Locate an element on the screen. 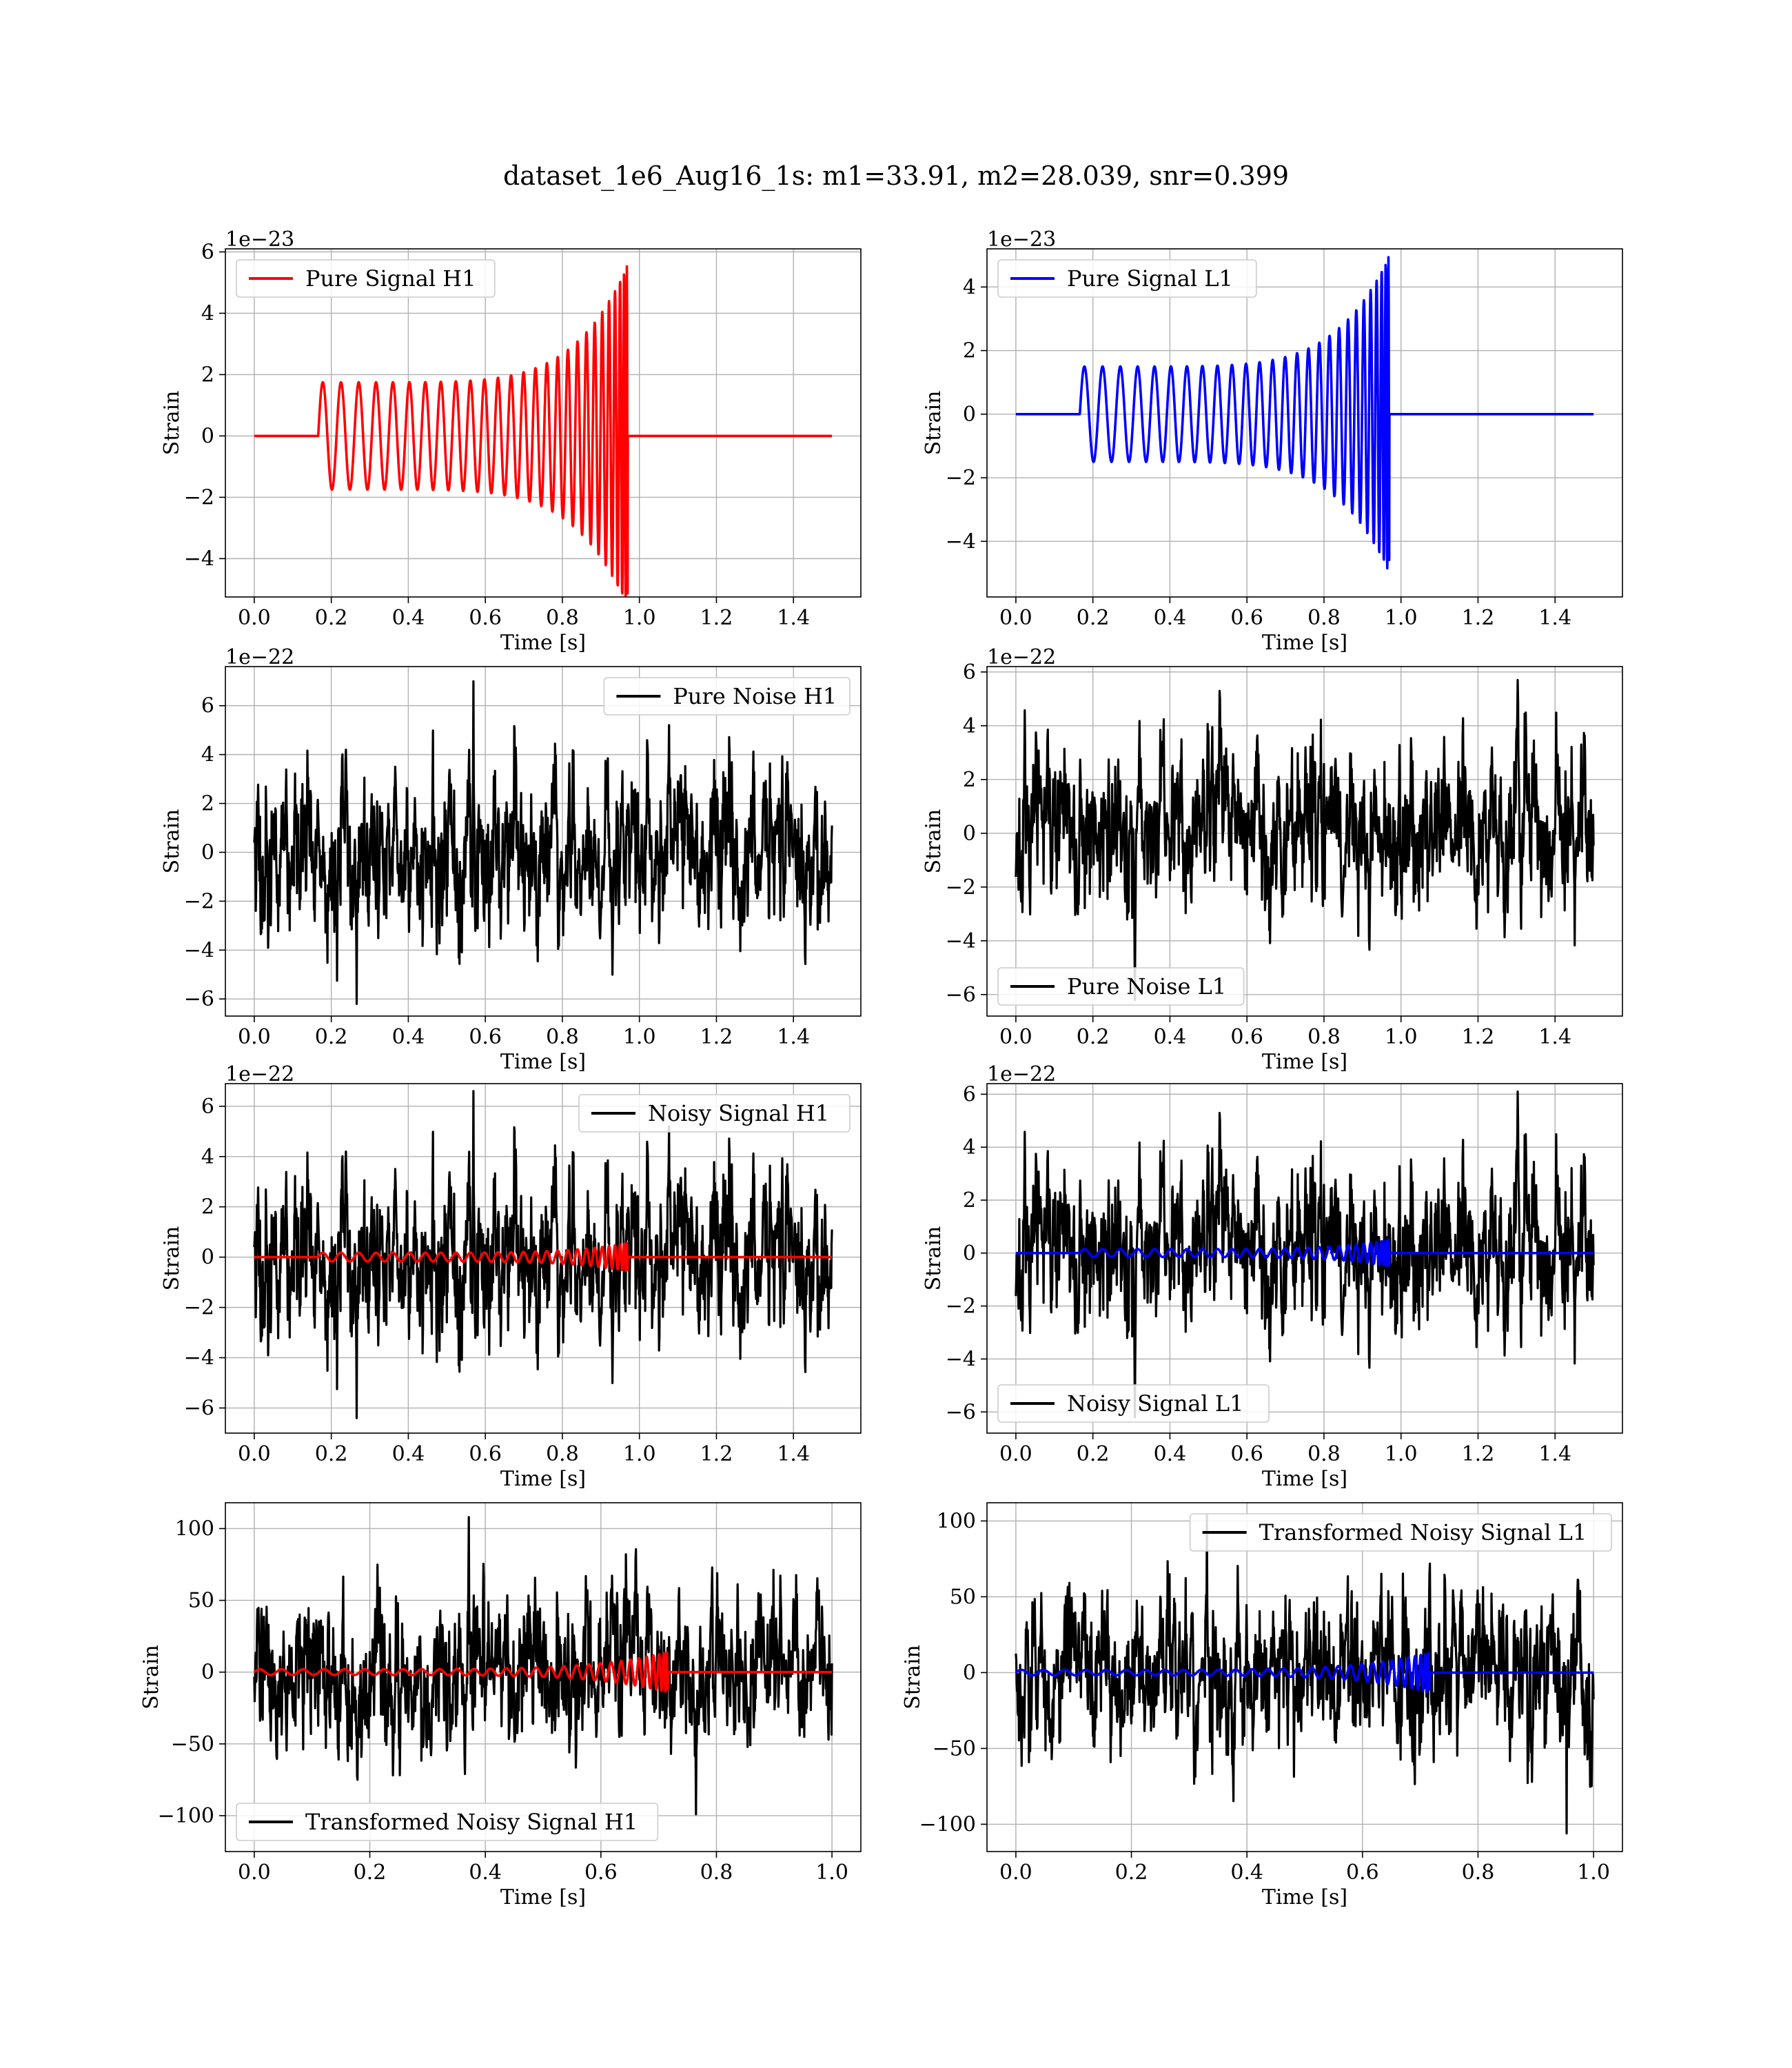  y-tick-label: 100 is located at coordinates (956, 1521).